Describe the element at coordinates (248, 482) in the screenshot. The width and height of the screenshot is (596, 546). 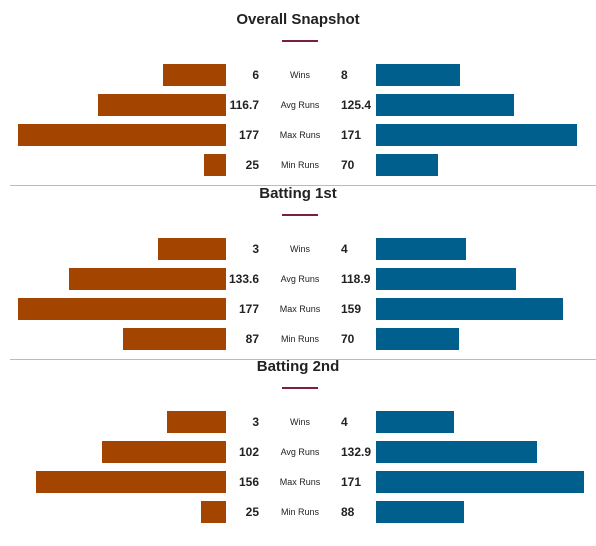
I see `value-left: 156` at that location.